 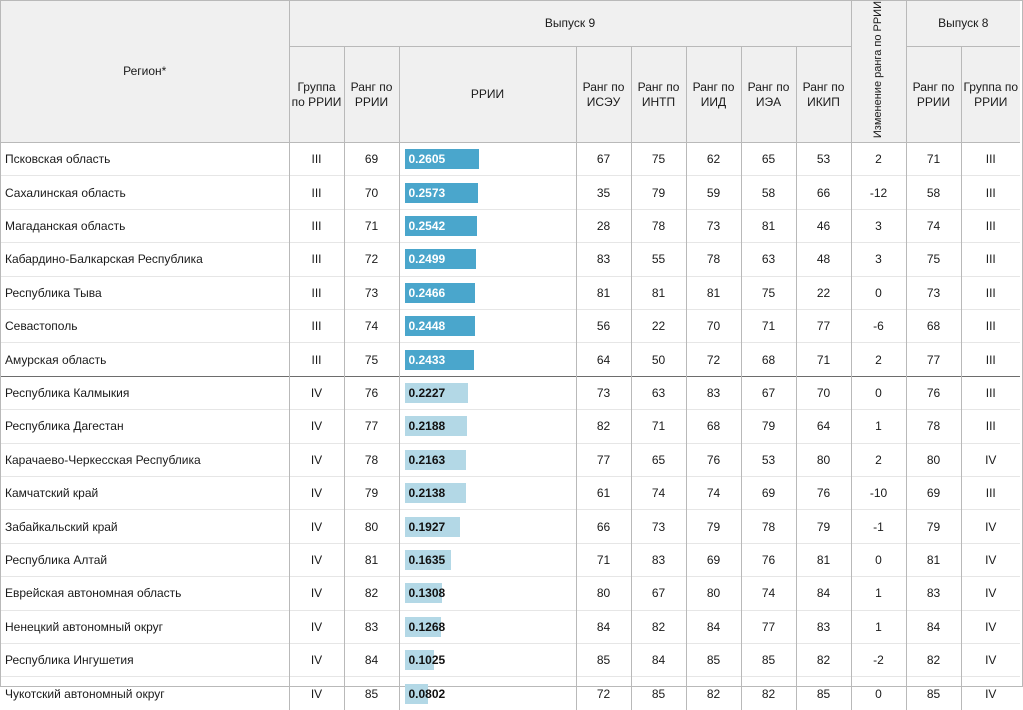 What do you see at coordinates (488, 426) in the screenshot?
I see `rrii-cell: 0.2188` at bounding box center [488, 426].